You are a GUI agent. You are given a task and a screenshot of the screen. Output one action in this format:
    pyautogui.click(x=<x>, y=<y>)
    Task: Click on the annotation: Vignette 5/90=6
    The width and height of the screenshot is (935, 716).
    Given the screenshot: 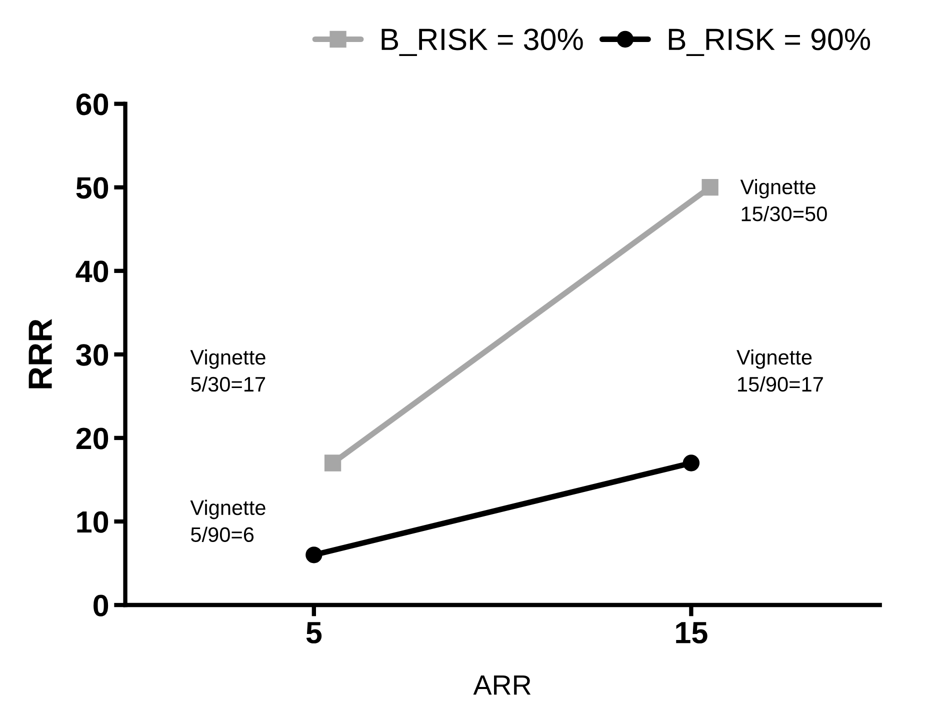 What is the action you would take?
    pyautogui.click(x=228, y=521)
    